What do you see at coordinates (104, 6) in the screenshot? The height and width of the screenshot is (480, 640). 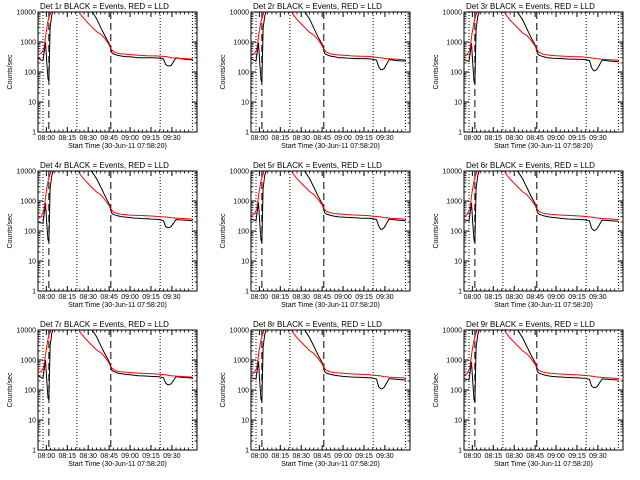 I see `panel-title: Det 1r BLACK = Events, RED = LLD` at bounding box center [104, 6].